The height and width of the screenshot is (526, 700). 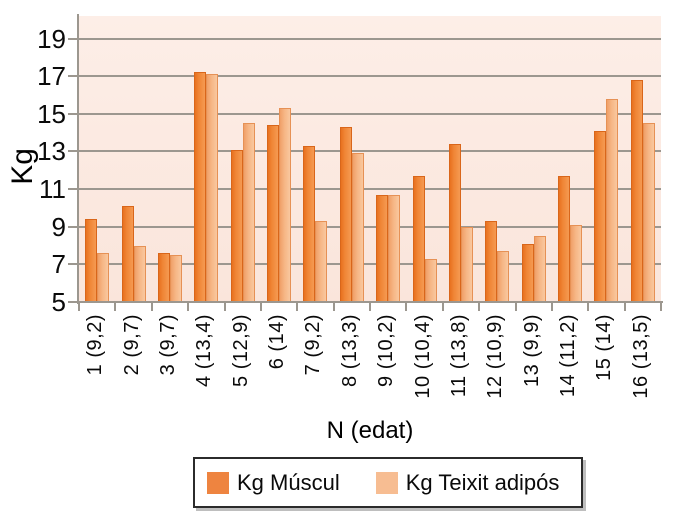 I want to click on legend-label-muscul: Kg Múscul, so click(x=288, y=482).